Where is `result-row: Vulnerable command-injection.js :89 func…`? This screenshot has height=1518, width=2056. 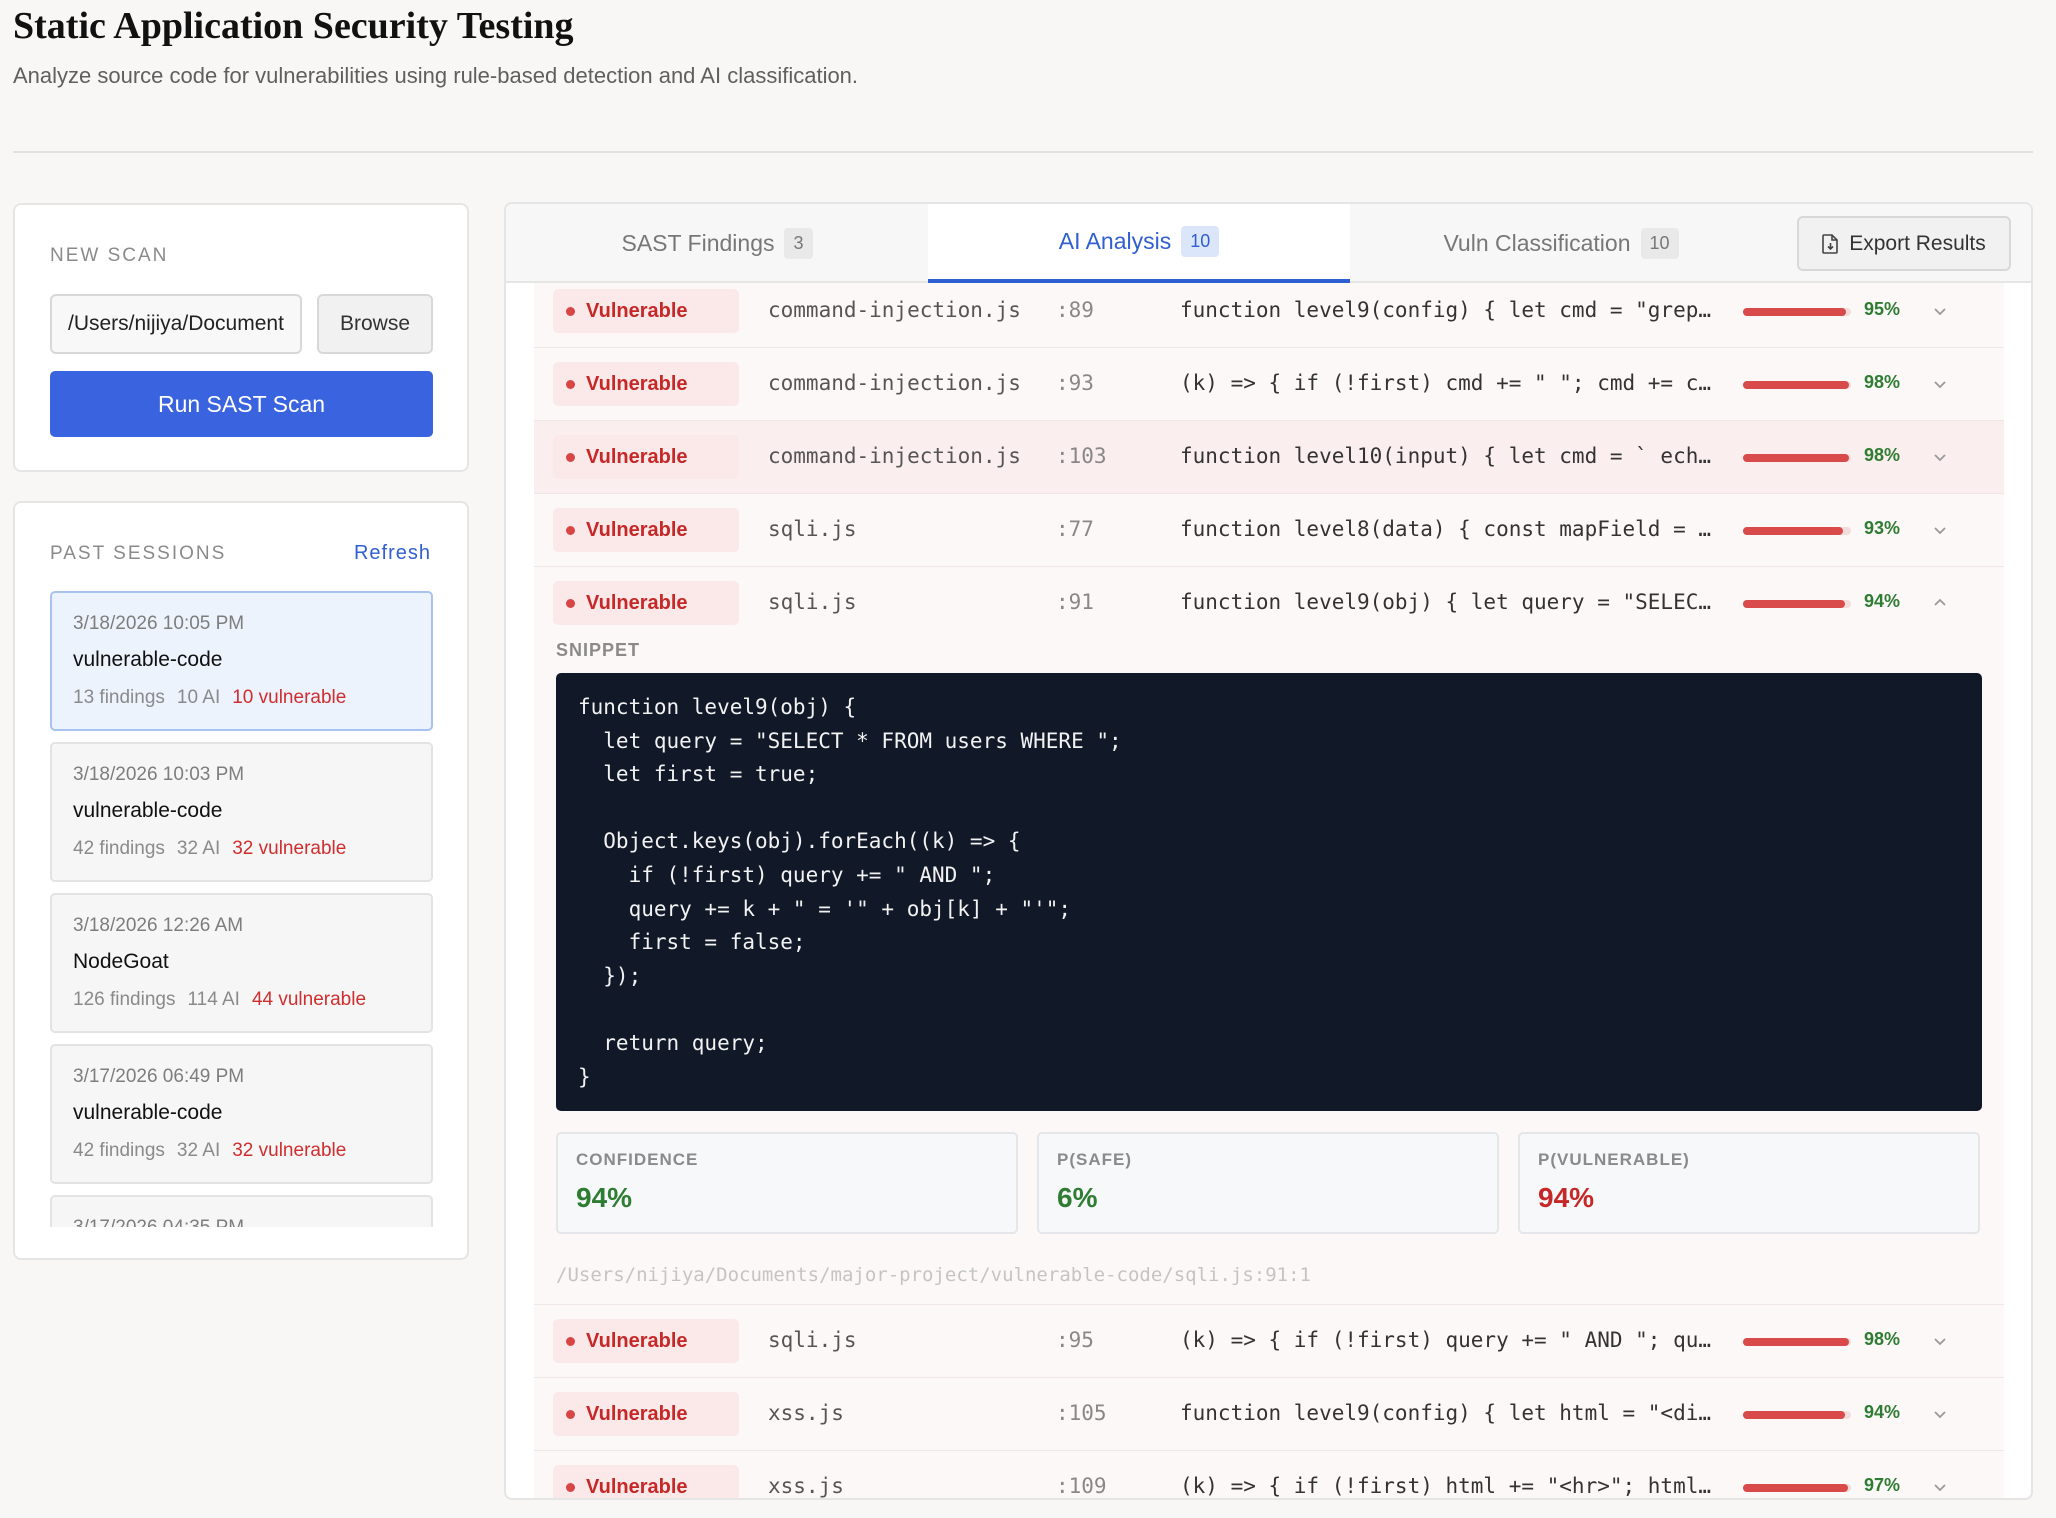
result-row: Vulnerable command-injection.js :89 func… is located at coordinates (1269, 315).